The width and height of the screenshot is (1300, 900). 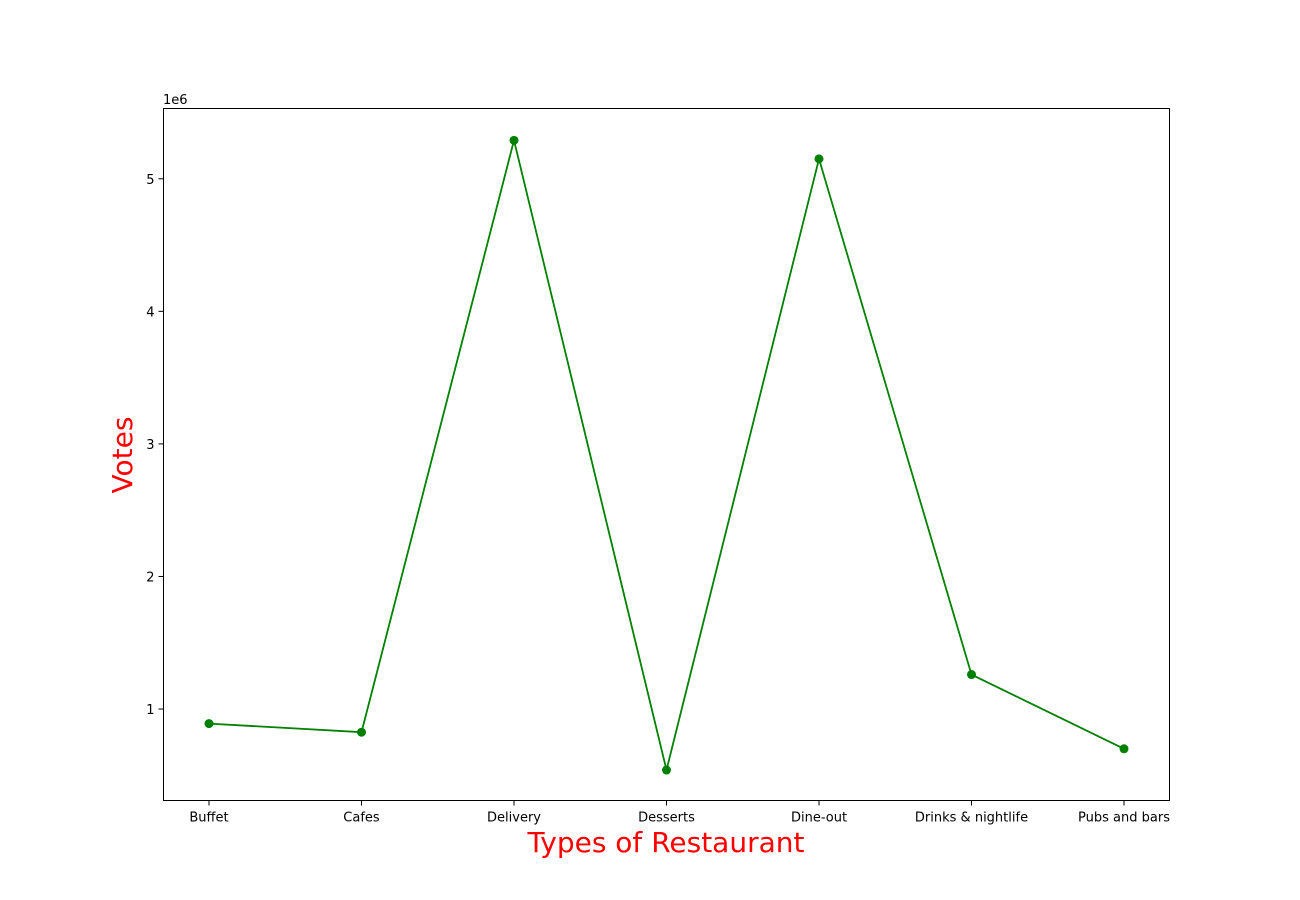 I want to click on x-tick-label: Desserts, so click(x=666, y=818).